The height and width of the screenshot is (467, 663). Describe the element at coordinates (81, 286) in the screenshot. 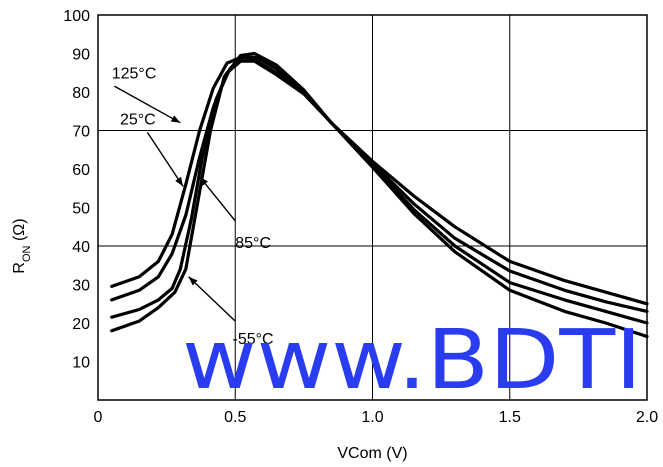

I see `y-tick-label-2: 30` at that location.